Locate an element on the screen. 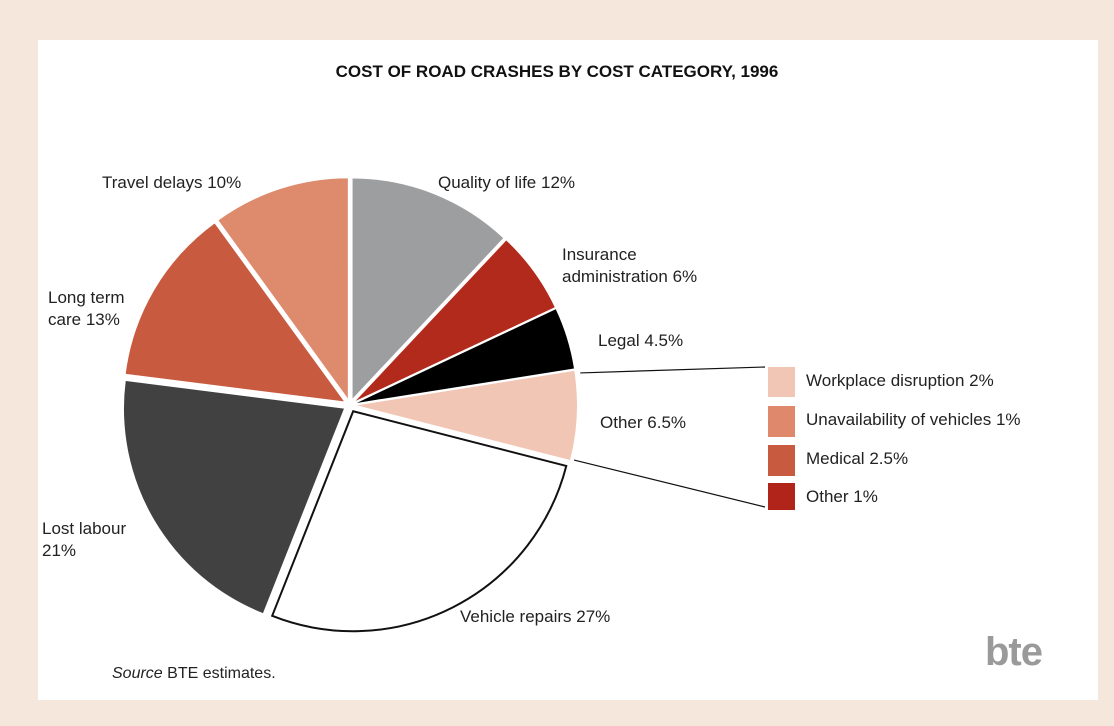  slice-label: Quality of life 12% is located at coordinates (568, 183).